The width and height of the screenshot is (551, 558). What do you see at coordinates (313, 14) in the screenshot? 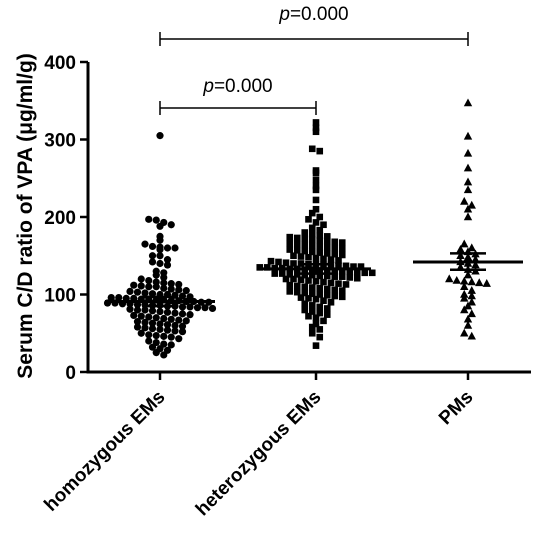
I see `p-value-label: p=0.000` at bounding box center [313, 14].